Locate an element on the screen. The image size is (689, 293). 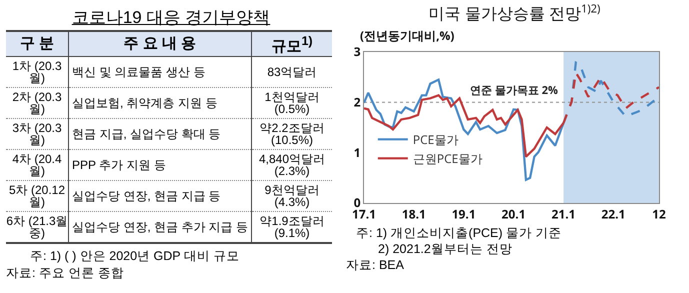
text: PPP 추가 지원 등 is located at coordinates (119, 165).